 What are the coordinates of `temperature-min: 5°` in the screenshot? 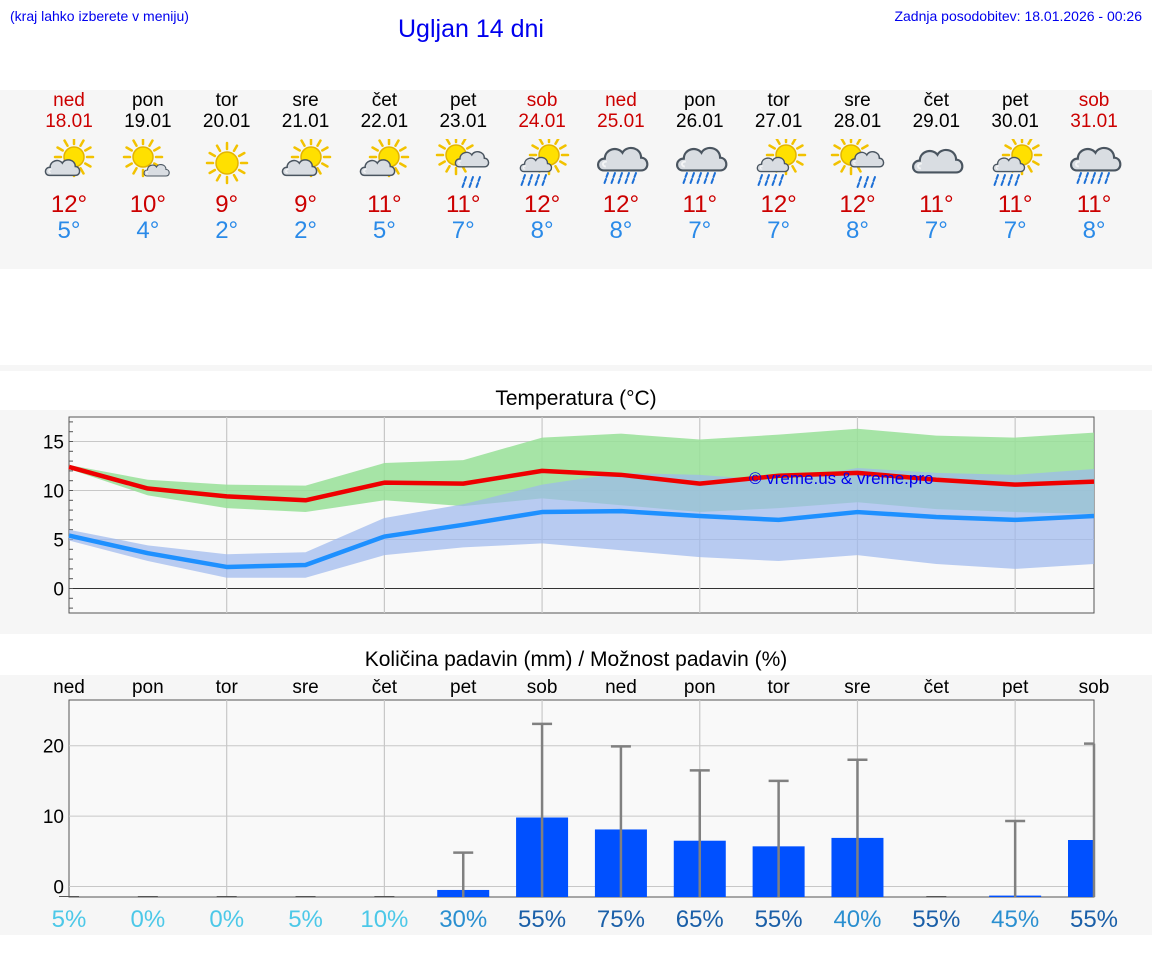 It's located at (69, 230).